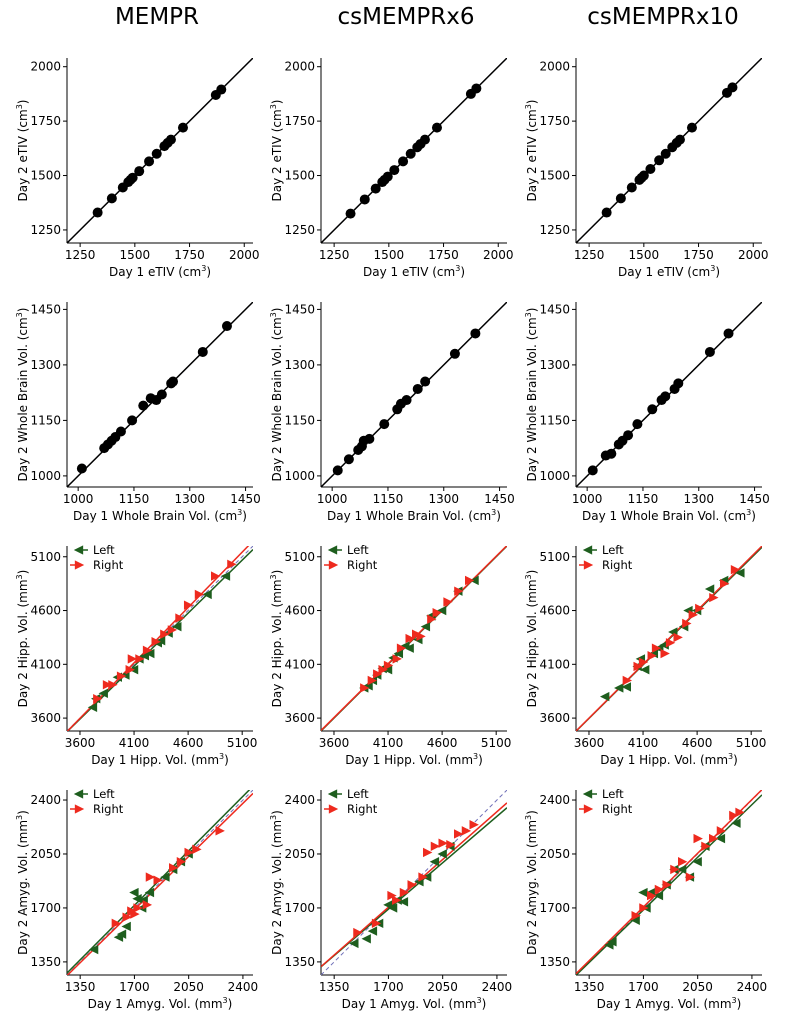  Describe the element at coordinates (334, 743) in the screenshot. I see `x-tick-label: 3600` at that location.